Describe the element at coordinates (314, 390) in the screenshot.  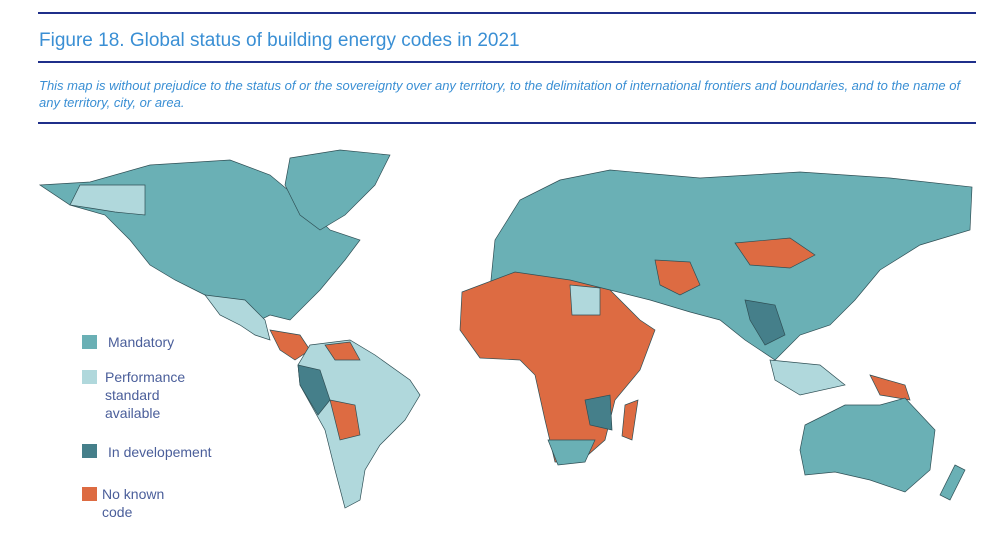
I see `region-peru` at that location.